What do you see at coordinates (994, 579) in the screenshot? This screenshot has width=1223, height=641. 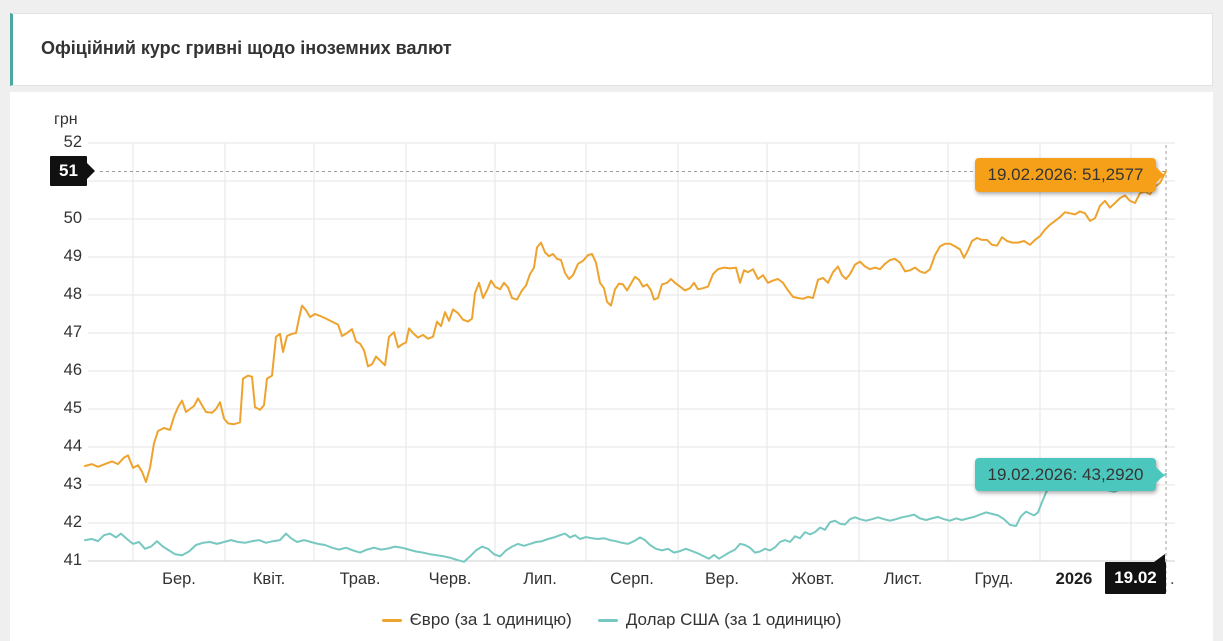 I see `x-tick-label: Груд.` at bounding box center [994, 579].